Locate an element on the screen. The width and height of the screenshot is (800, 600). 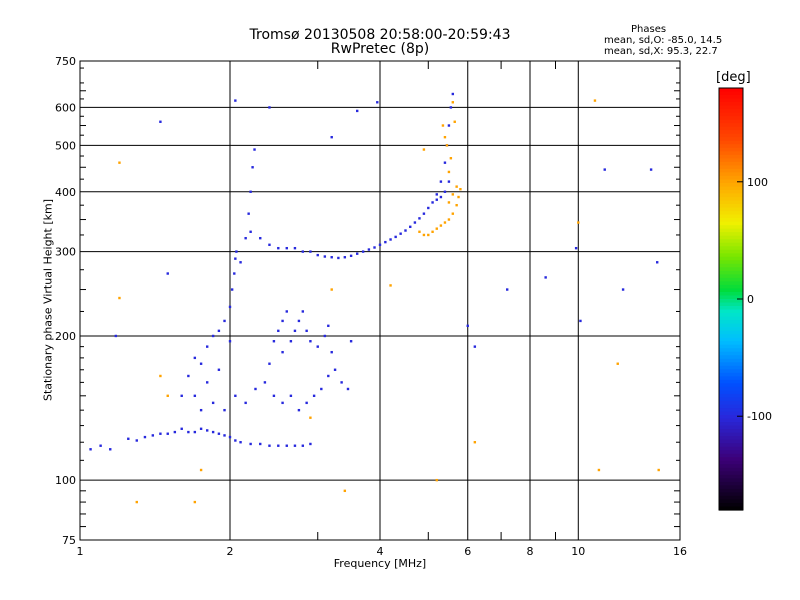
y-tick-label: 750 is located at coordinates (65, 61).